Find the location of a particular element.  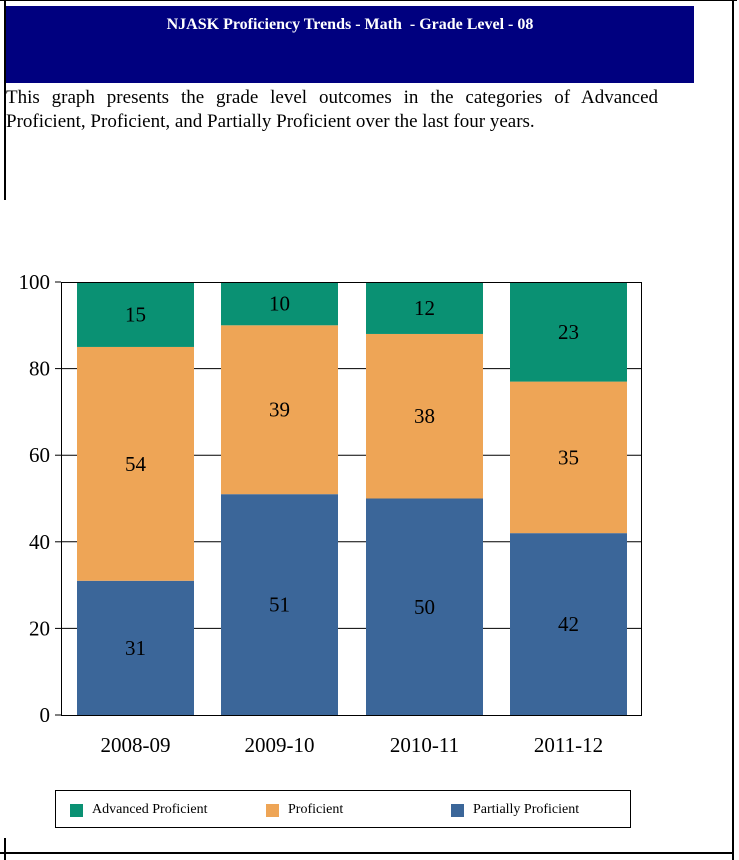

x-tick-label: 2009-10 is located at coordinates (280, 745).